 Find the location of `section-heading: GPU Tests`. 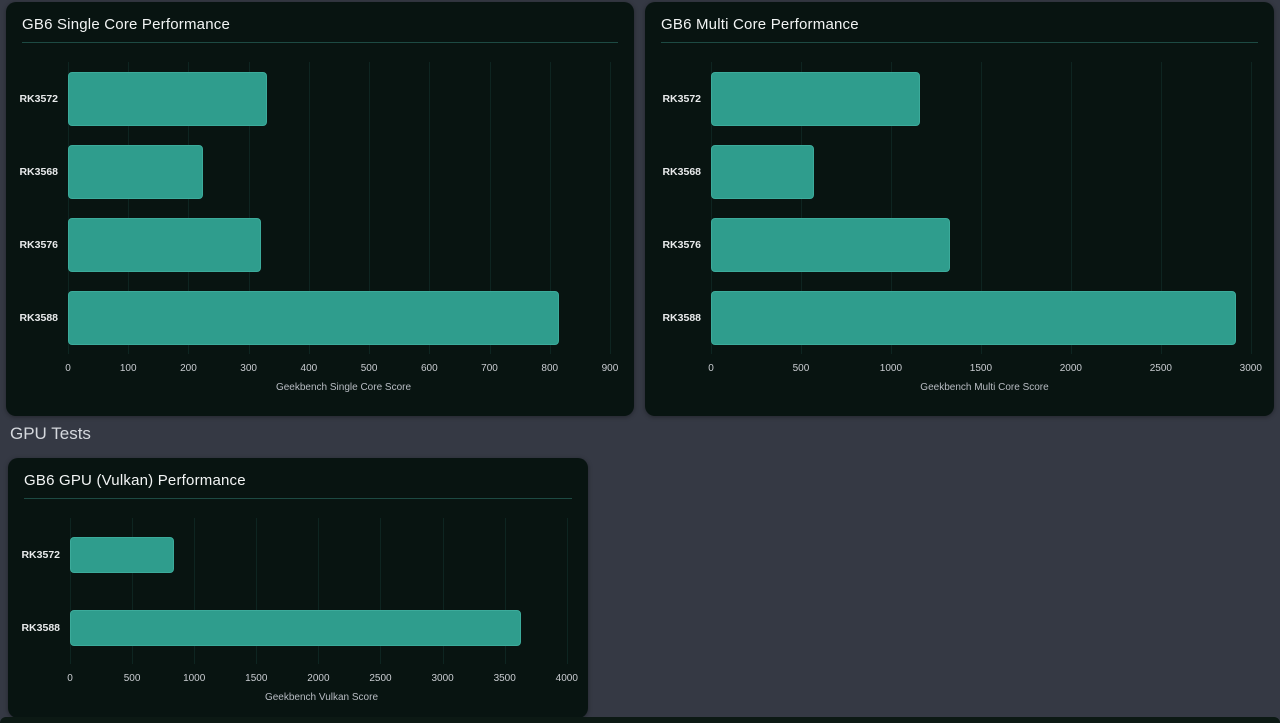

section-heading: GPU Tests is located at coordinates (50, 433).